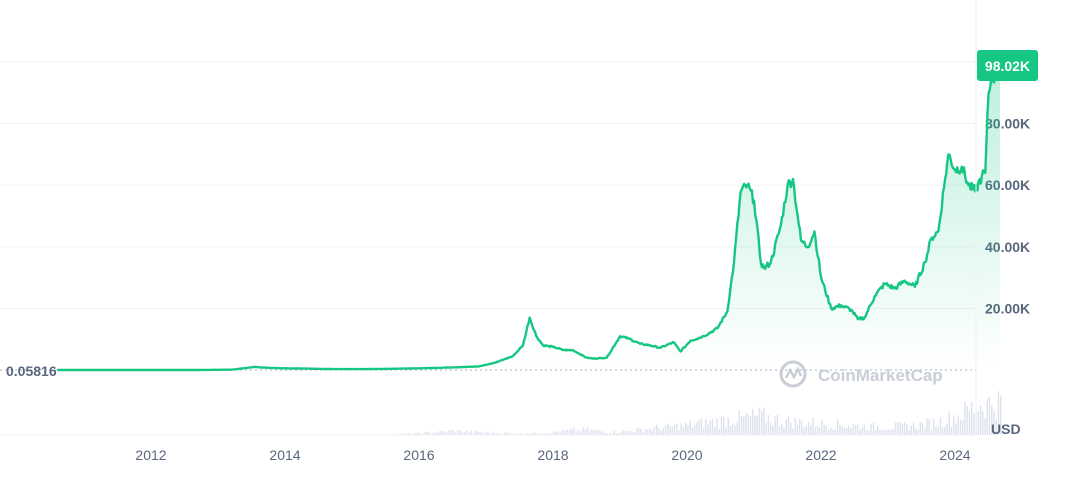  Describe the element at coordinates (150, 455) in the screenshot. I see `x-tick-label: 2012` at that location.